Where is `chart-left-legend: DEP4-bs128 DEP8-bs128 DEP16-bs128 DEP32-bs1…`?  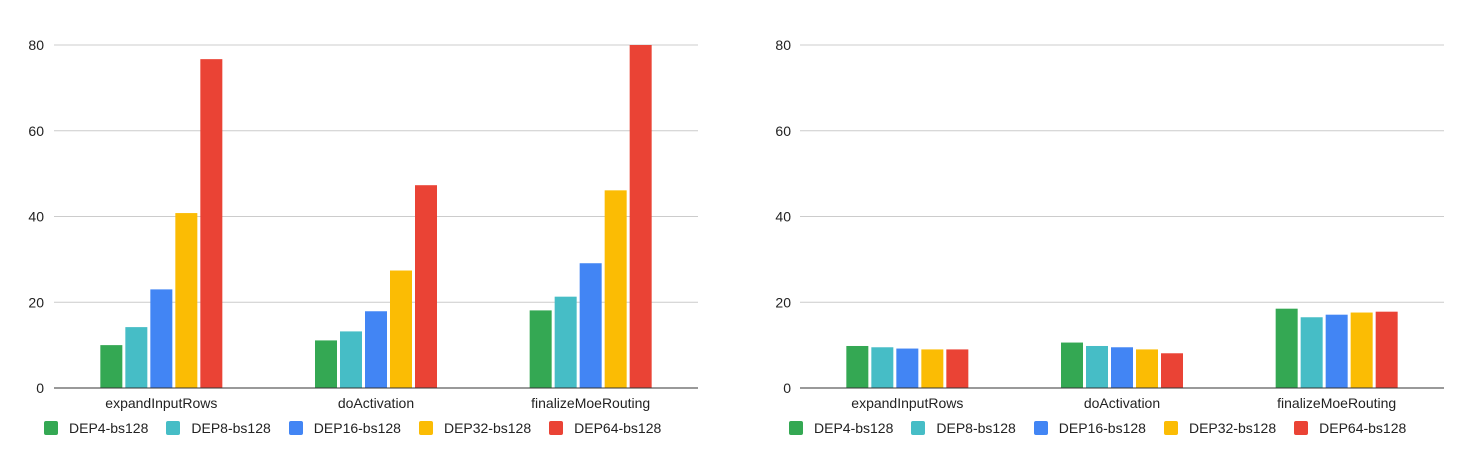
chart-left-legend: DEP4-bs128 DEP8-bs128 DEP16-bs128 DEP32-bs1… is located at coordinates (361, 428).